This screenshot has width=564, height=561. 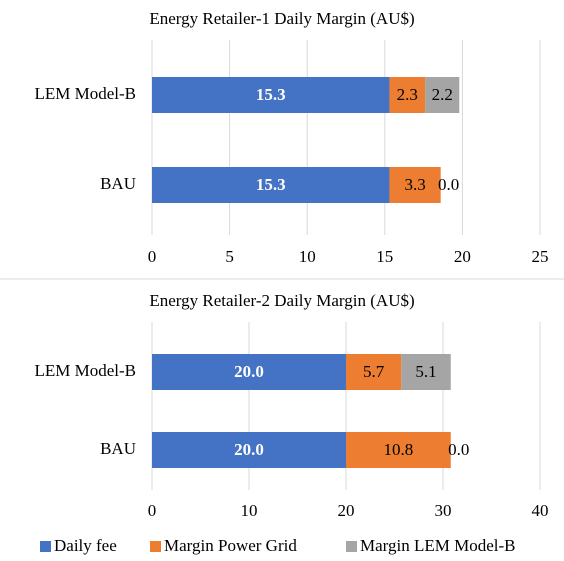 What do you see at coordinates (540, 256) in the screenshot?
I see `x-tick-label: 25` at bounding box center [540, 256].